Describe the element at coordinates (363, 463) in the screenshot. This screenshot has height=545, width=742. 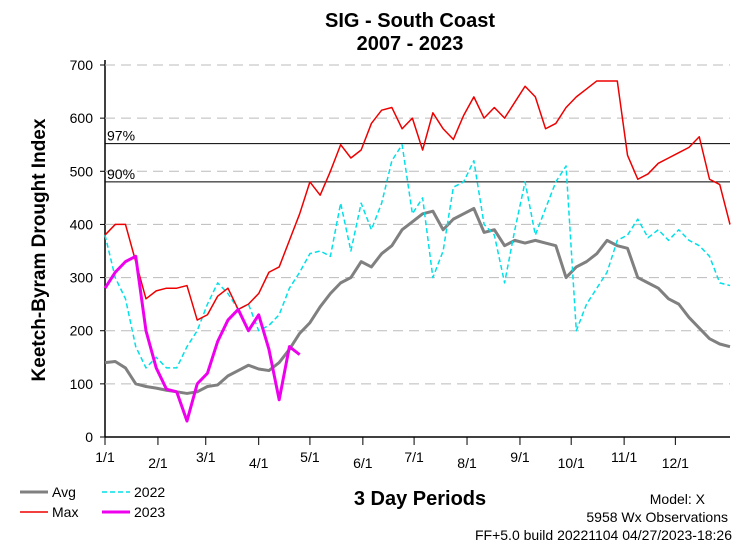
I see `x-tick-label: 6/1` at that location.